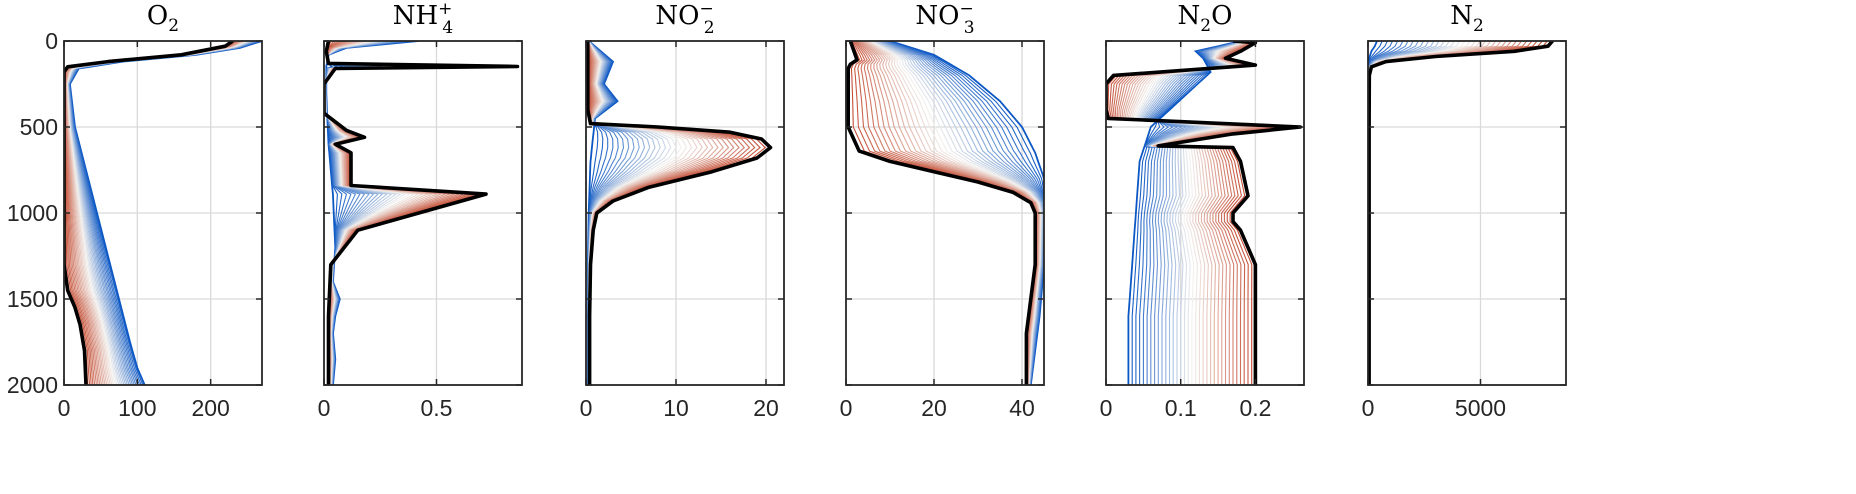 The height and width of the screenshot is (494, 1856). I want to click on title-base: O, so click(157, 16).